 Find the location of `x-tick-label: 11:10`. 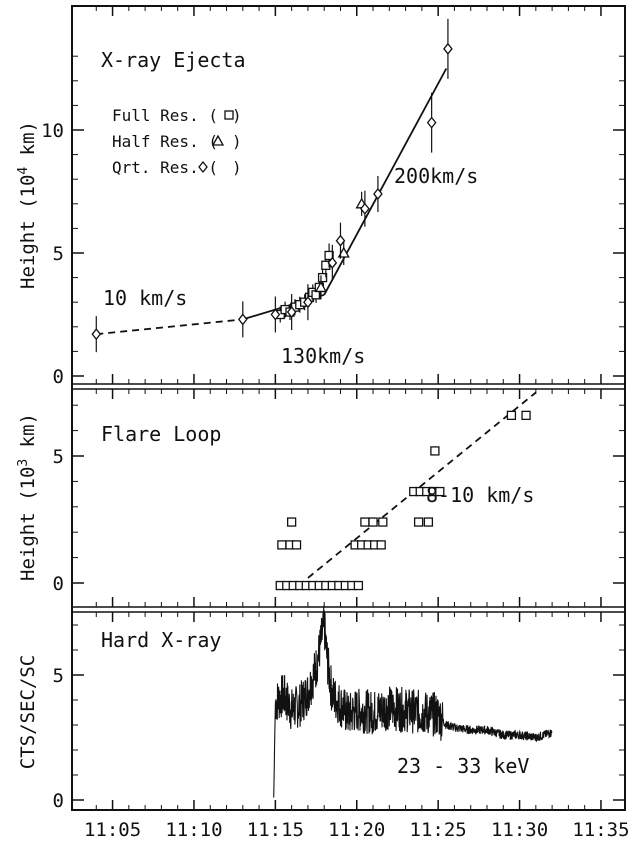

x-tick-label: 11:10 is located at coordinates (193, 830).